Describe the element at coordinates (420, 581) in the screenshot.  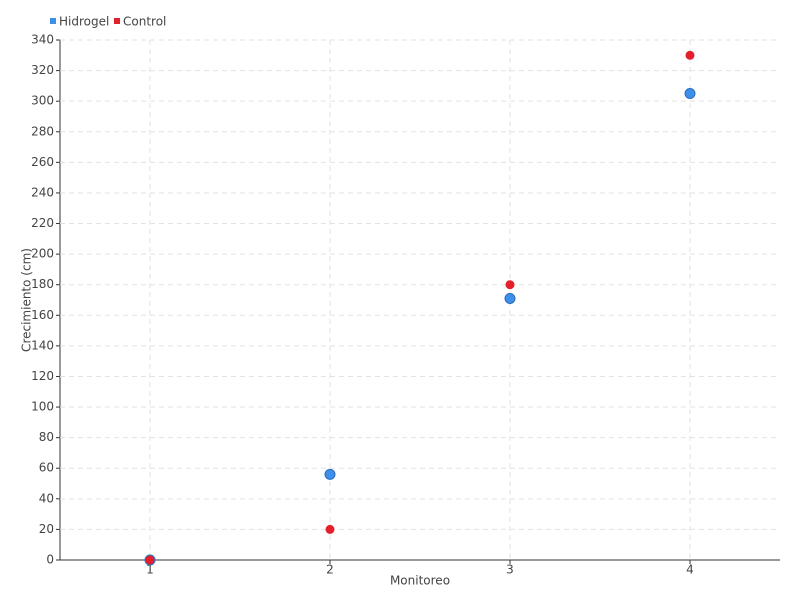
I see `x-axis-label: Monitoreo` at that location.